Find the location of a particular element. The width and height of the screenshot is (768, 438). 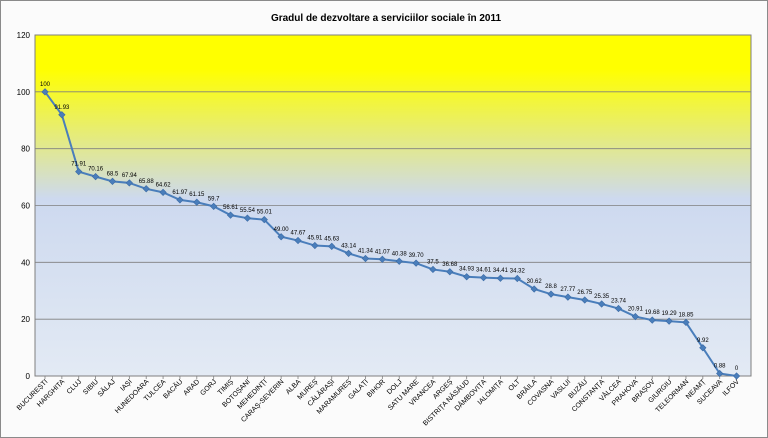

x-tick-label: GORJ is located at coordinates (208, 387).